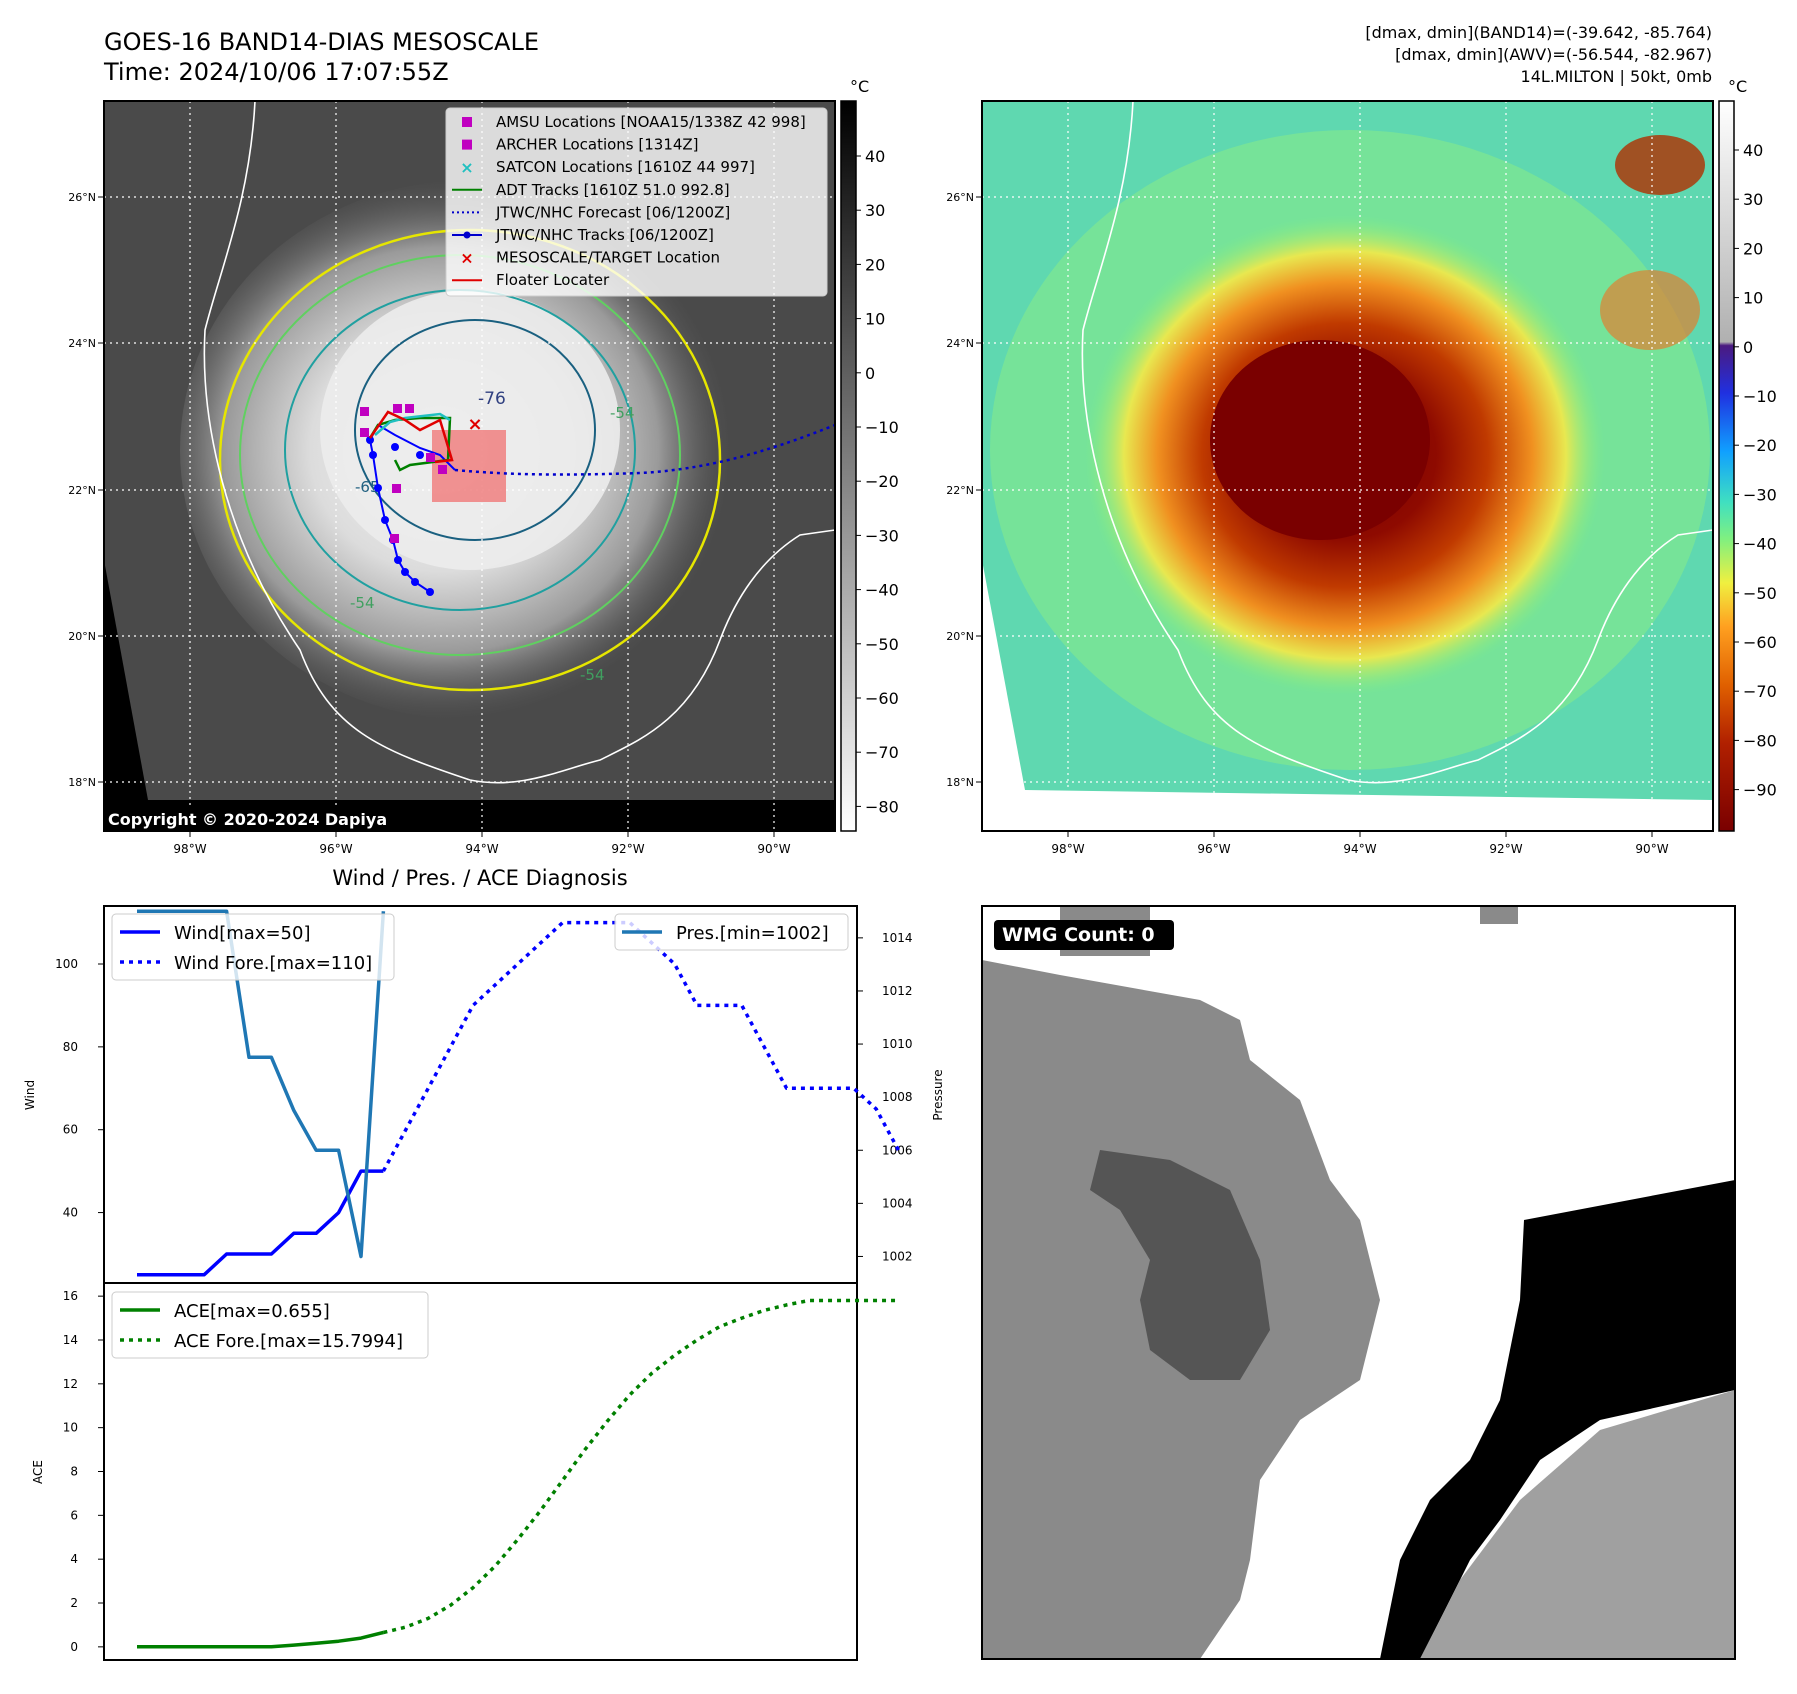 This screenshot has height=1694, width=1797. What do you see at coordinates (70, 1340) in the screenshot?
I see `y-tick-label: 14` at bounding box center [70, 1340].